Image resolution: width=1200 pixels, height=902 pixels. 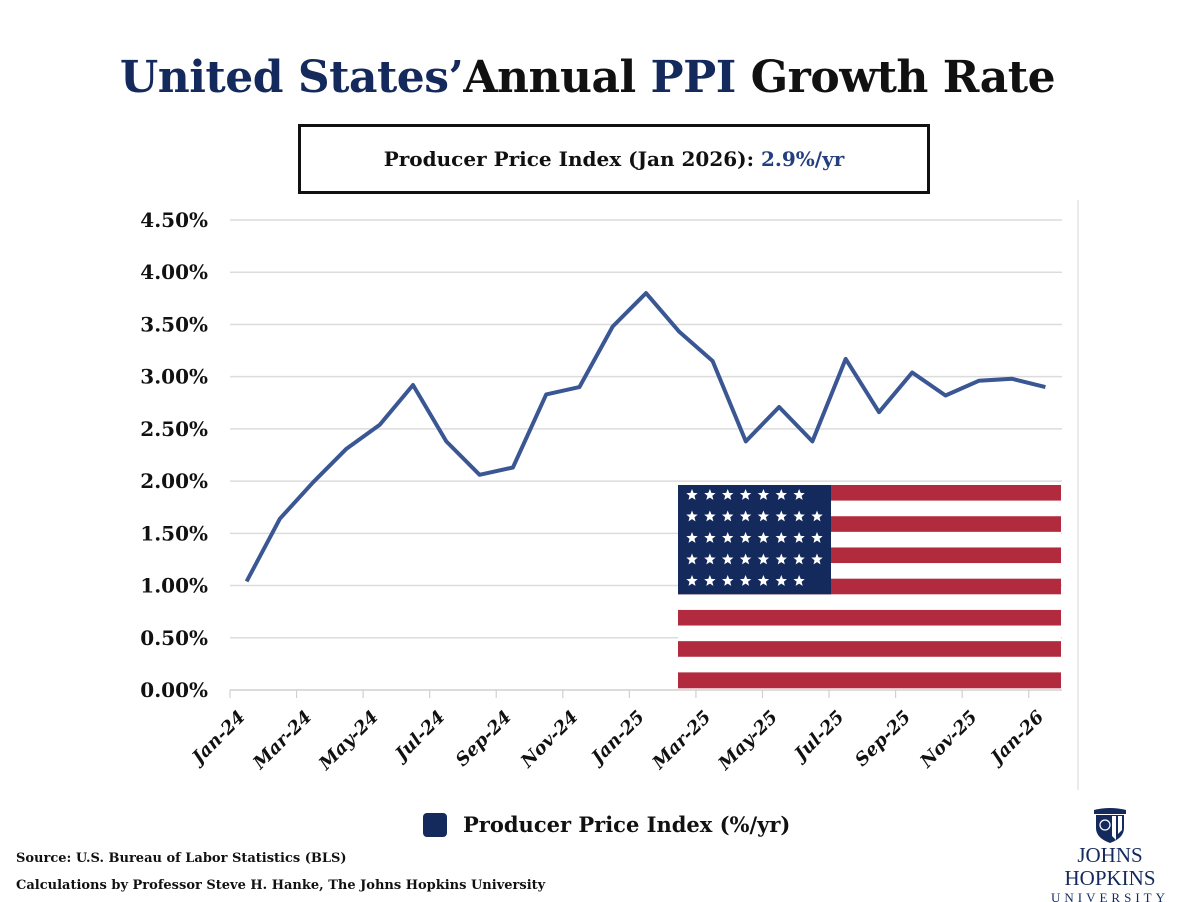 I want to click on jhu-shield-icon, so click(x=1110, y=825).